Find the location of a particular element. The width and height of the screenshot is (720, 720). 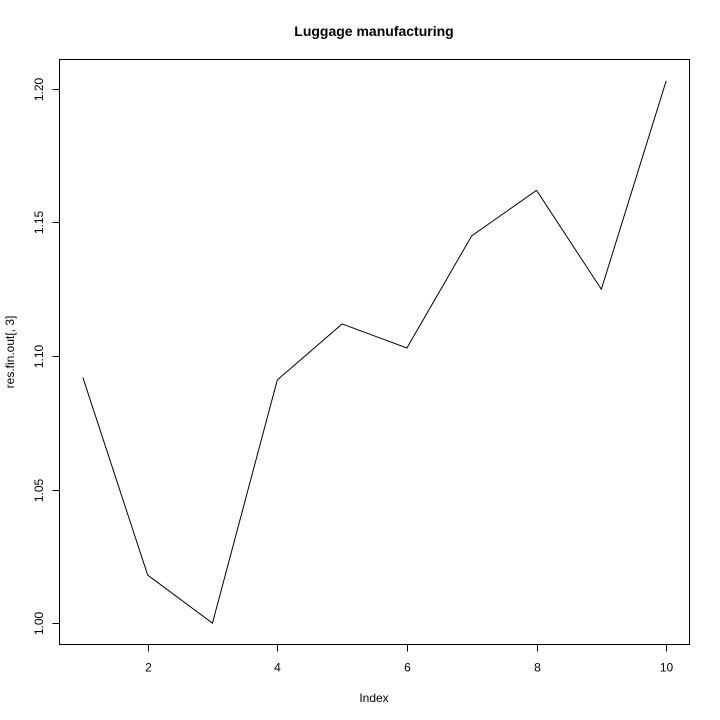

x-tick-label: 6 is located at coordinates (407, 668).